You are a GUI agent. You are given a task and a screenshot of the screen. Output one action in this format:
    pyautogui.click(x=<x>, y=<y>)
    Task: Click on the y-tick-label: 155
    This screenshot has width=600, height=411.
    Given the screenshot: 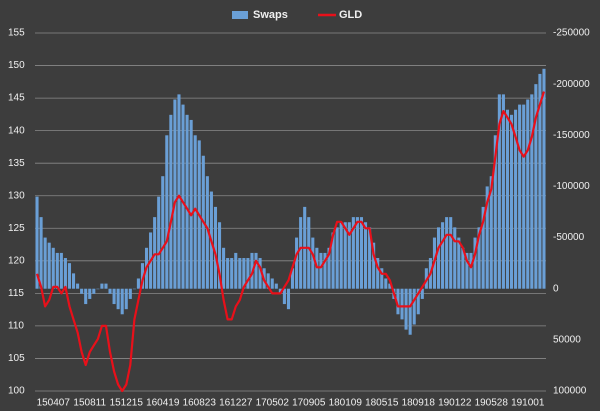 What is the action you would take?
    pyautogui.click(x=16, y=33)
    